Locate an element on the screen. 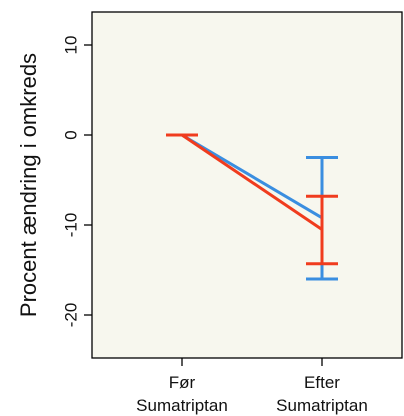  y-tick-label-2: -10 is located at coordinates (70, 225).